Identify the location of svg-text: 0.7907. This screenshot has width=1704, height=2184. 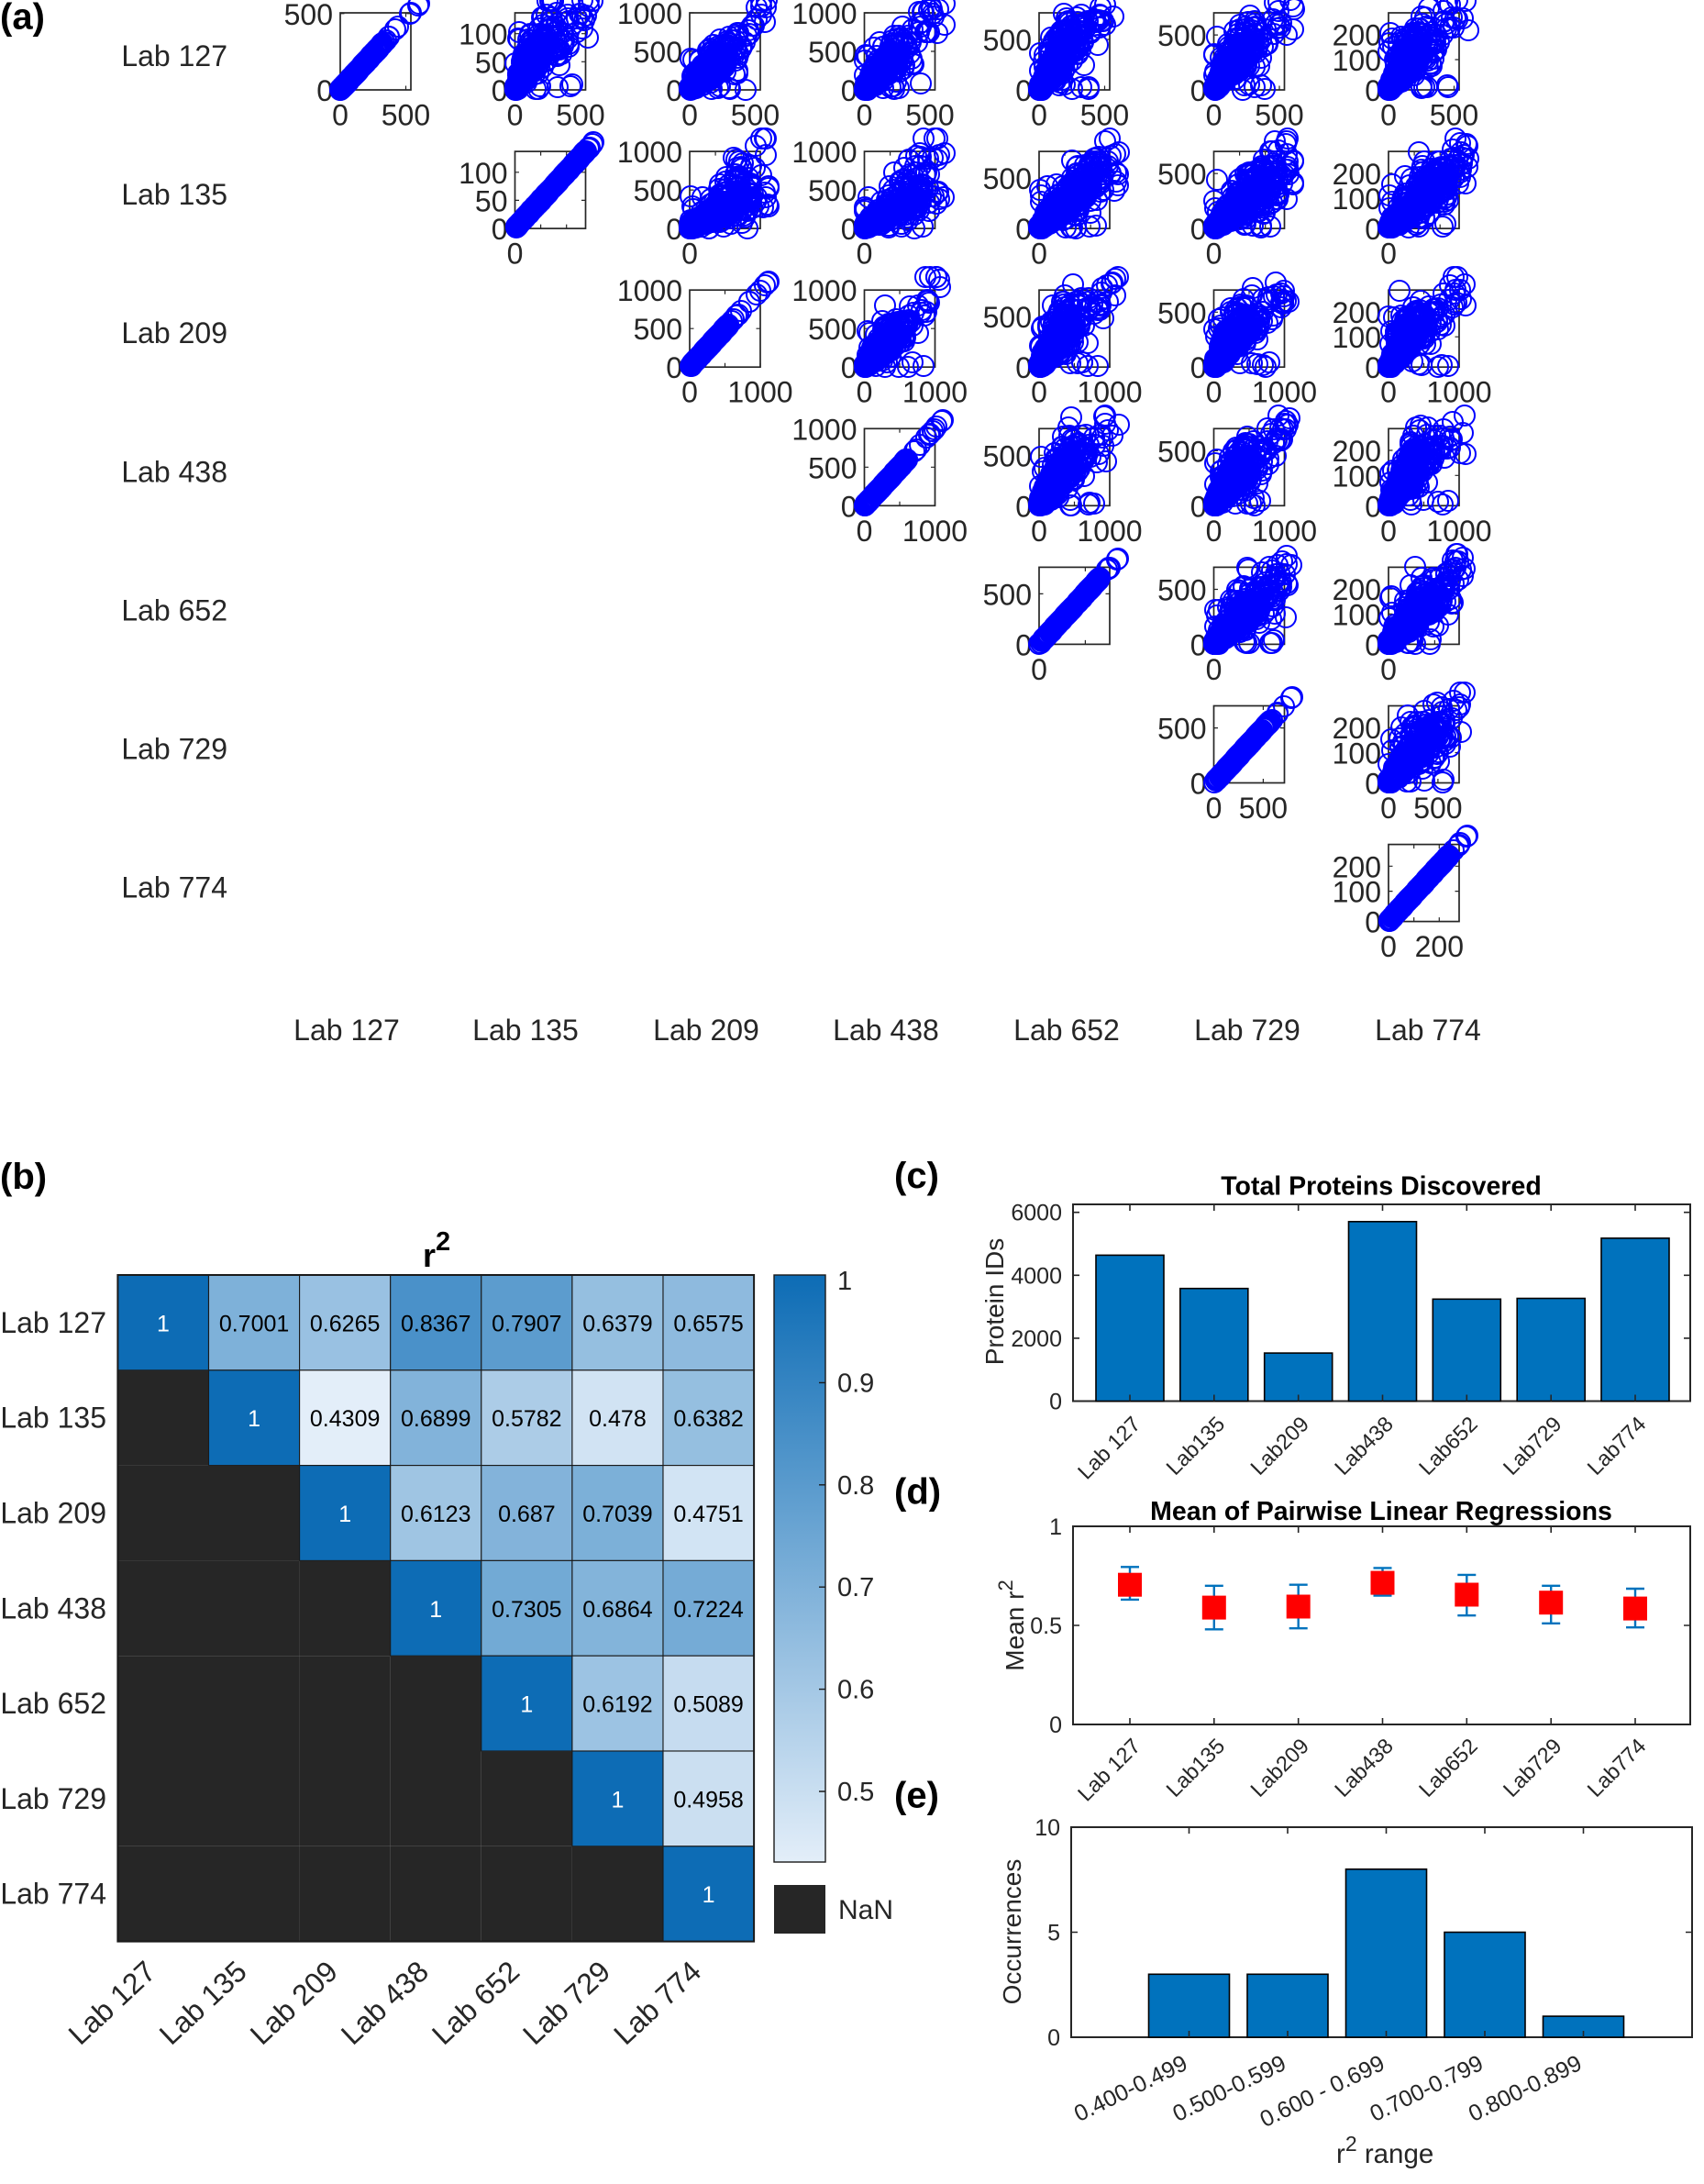
(526, 1323).